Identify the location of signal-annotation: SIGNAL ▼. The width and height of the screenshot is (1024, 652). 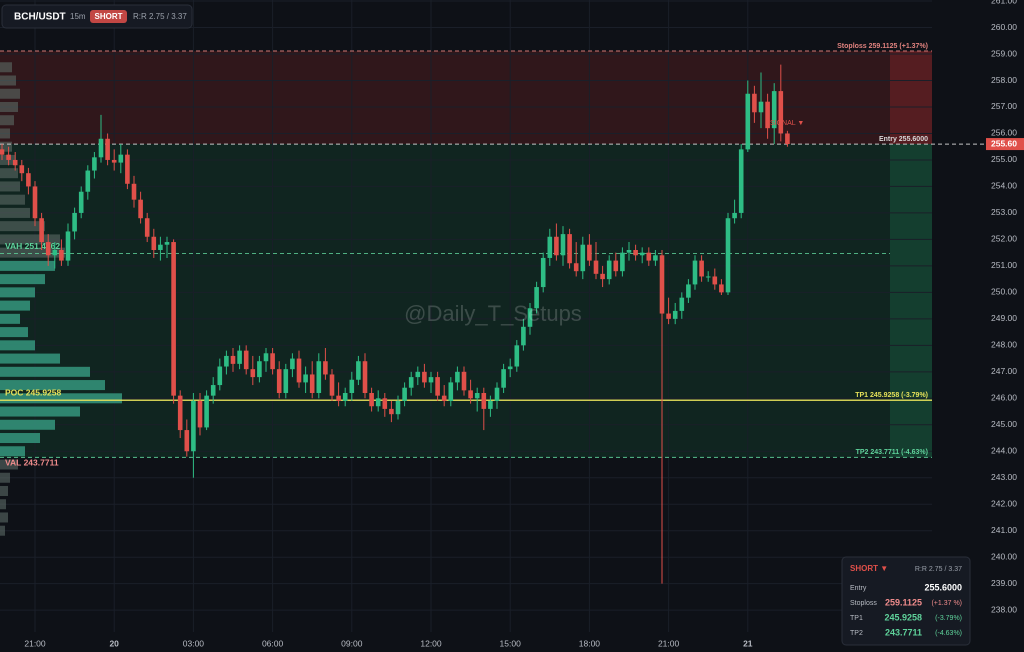
(787, 123).